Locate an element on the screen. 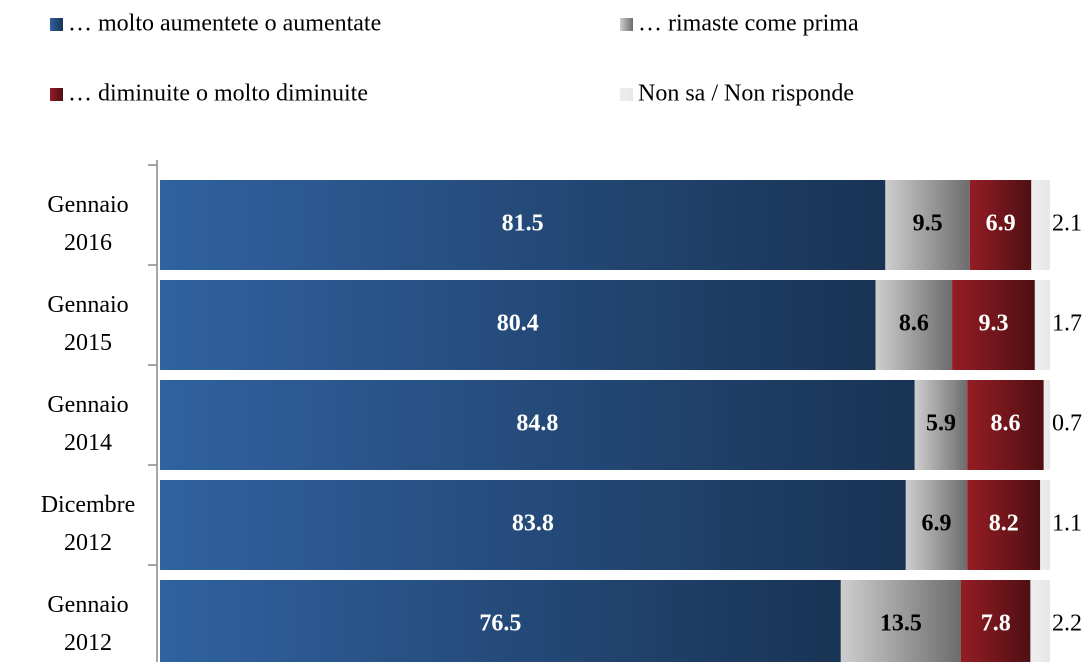 Image resolution: width=1086 pixels, height=662 pixels. value-label: 9.3 is located at coordinates (993, 324).